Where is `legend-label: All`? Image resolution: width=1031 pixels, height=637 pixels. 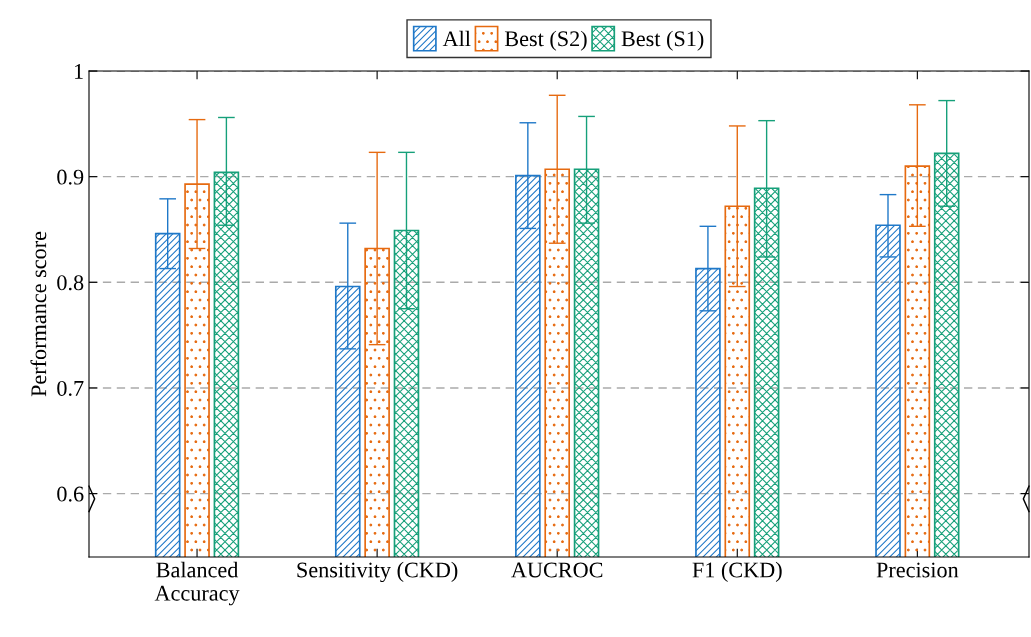 legend-label: All is located at coordinates (456, 38).